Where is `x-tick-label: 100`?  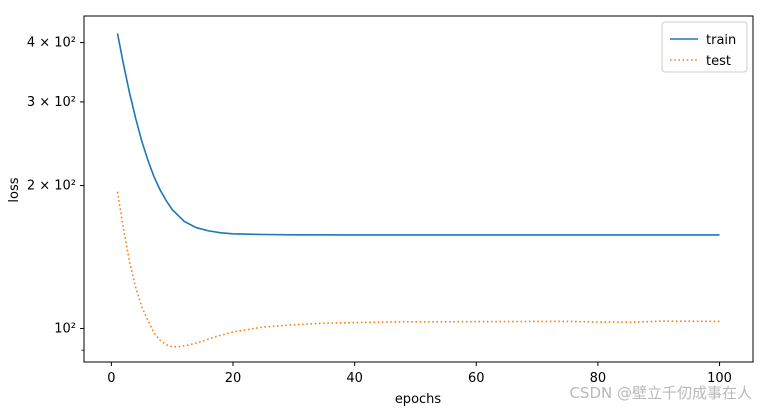 x-tick-label: 100 is located at coordinates (719, 378).